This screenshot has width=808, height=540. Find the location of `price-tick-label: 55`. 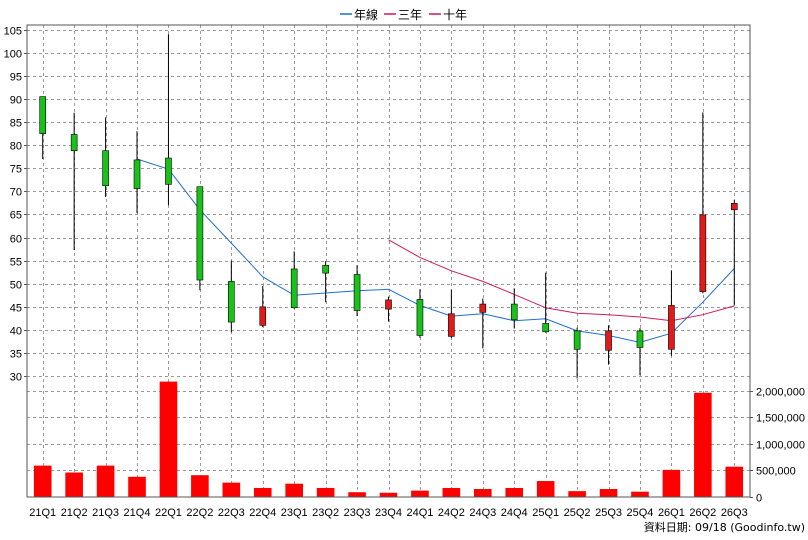

price-tick-label: 55 is located at coordinates (16, 263).